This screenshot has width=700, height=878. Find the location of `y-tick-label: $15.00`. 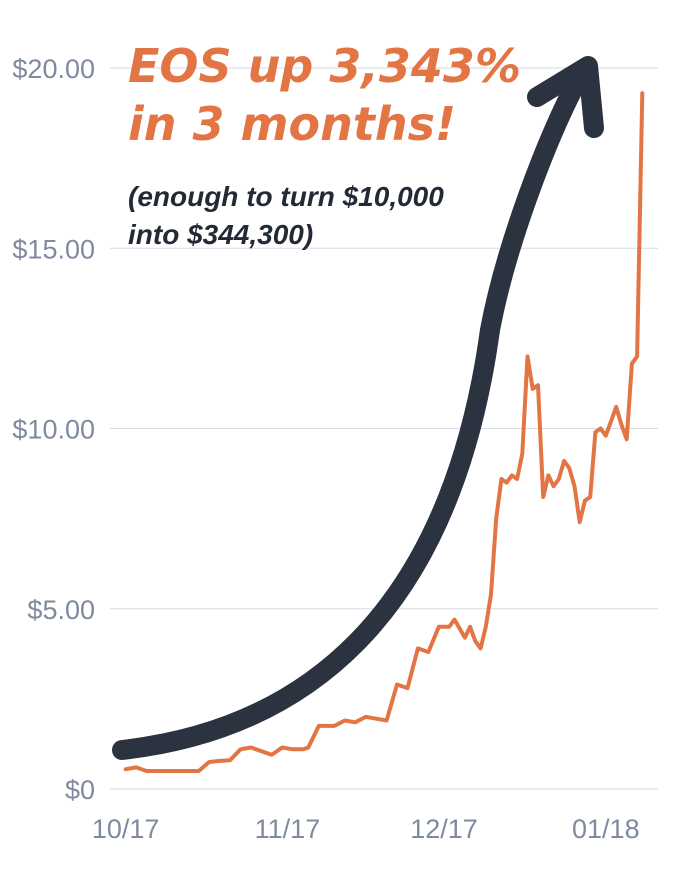

y-tick-label: $15.00 is located at coordinates (53, 249).